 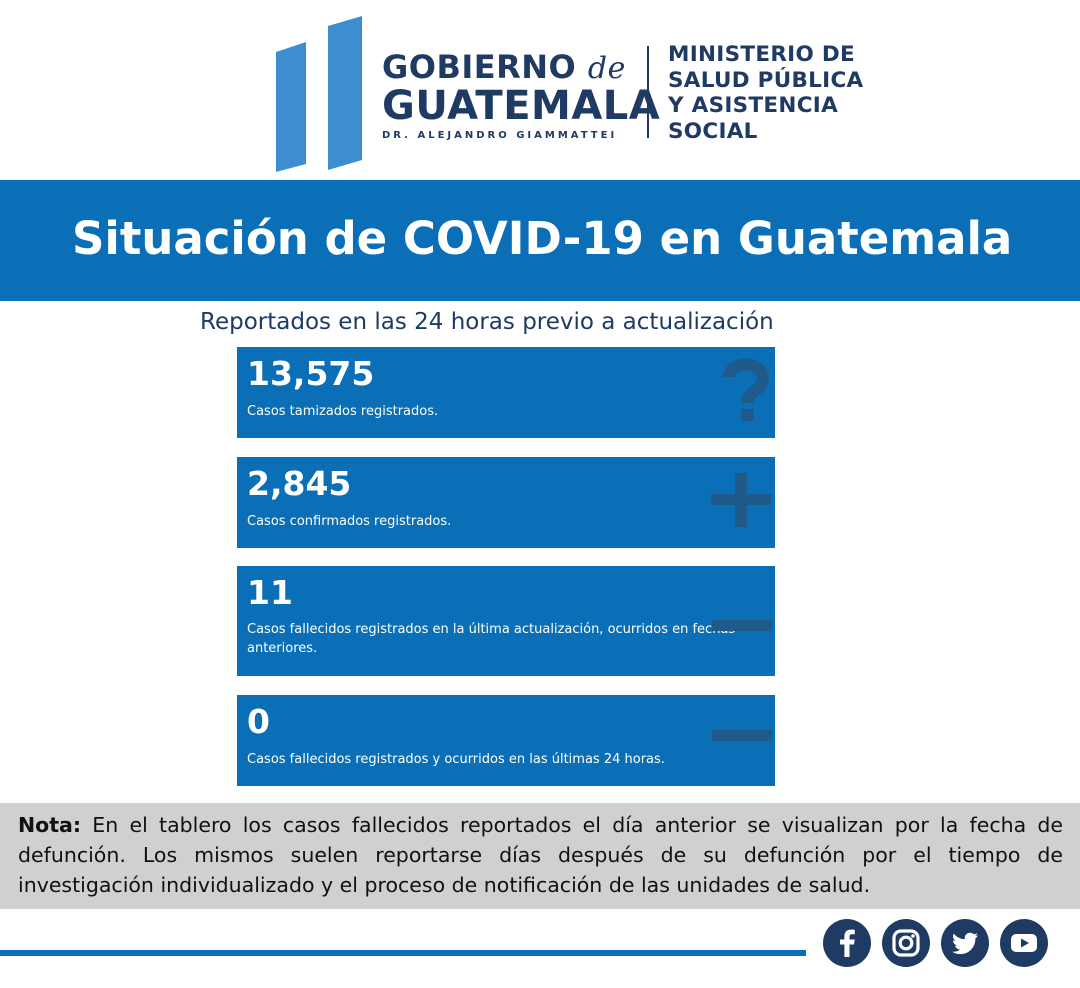 What do you see at coordinates (506, 502) in the screenshot?
I see `stat-card-confirmados: 2,845 Casos confirmados registrados.` at bounding box center [506, 502].